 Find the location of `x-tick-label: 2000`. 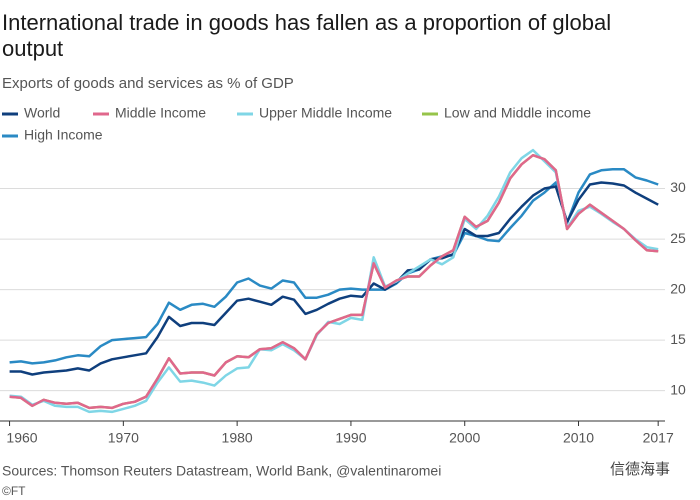

x-tick-label: 2000 is located at coordinates (464, 438).